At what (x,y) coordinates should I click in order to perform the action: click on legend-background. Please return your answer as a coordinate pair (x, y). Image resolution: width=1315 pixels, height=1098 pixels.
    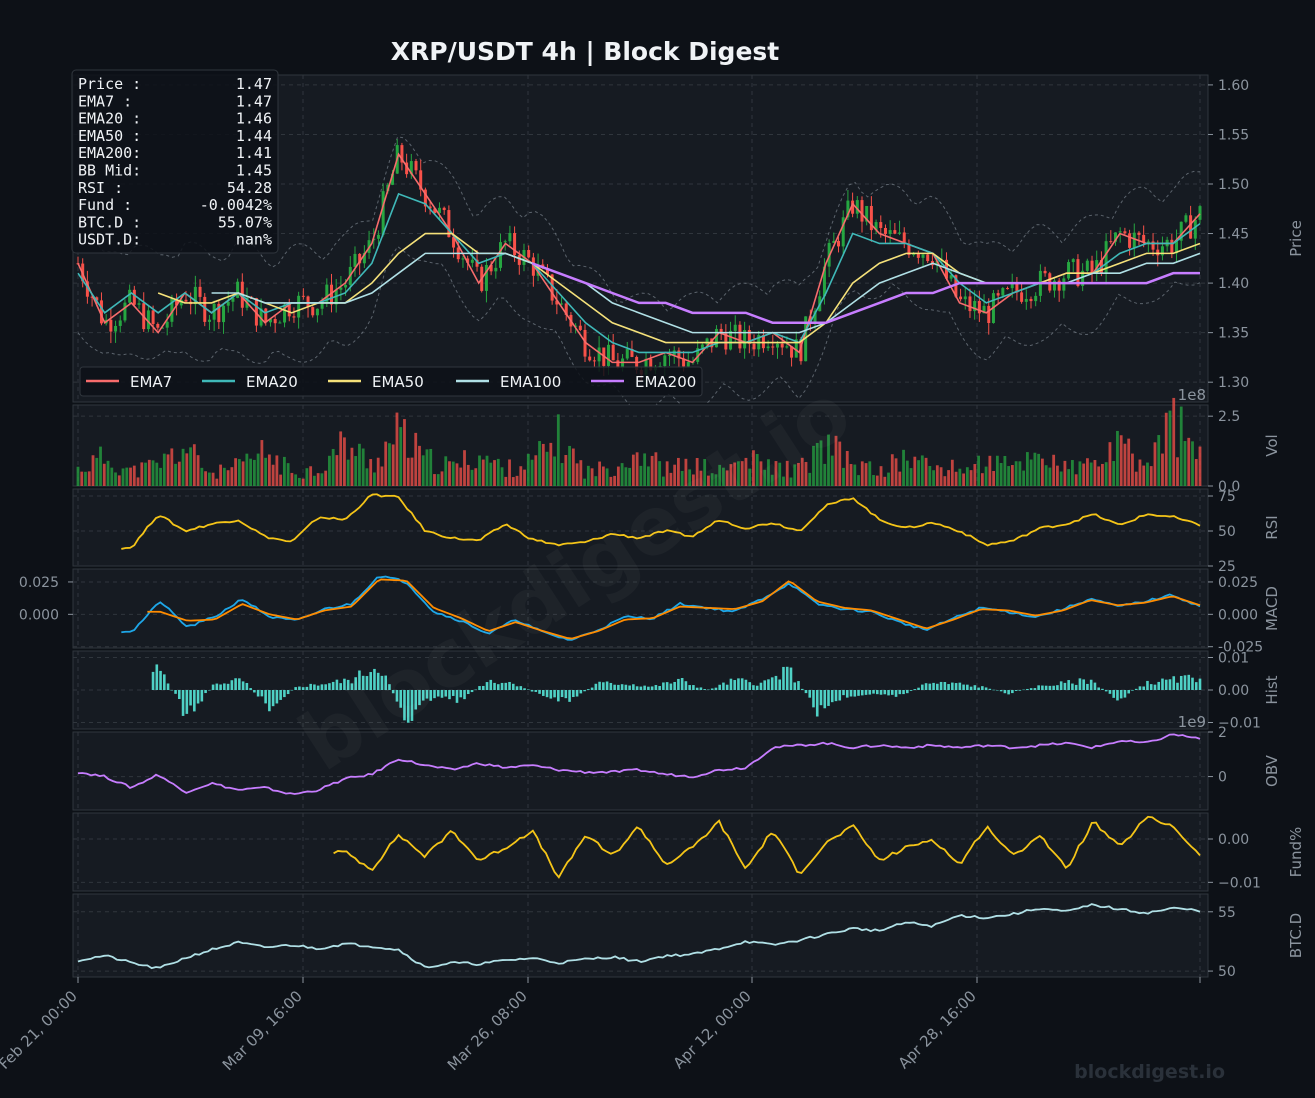
    Looking at the image, I should click on (391, 381).